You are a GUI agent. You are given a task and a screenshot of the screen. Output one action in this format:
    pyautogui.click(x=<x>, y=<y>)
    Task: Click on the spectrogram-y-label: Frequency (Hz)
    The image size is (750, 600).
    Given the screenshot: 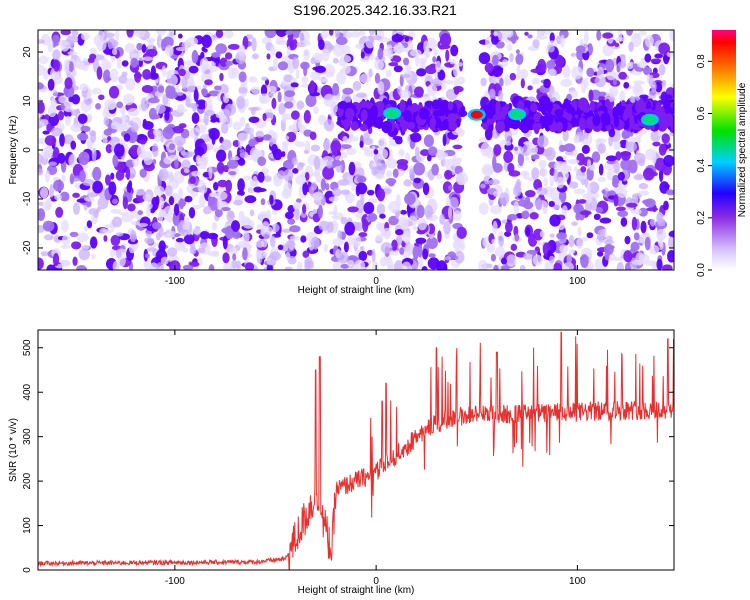 What is the action you would take?
    pyautogui.click(x=13, y=150)
    